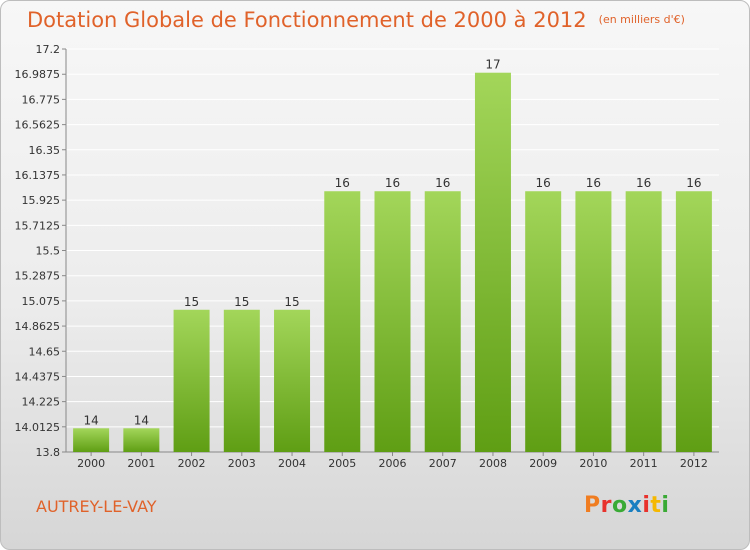  What do you see at coordinates (48, 452) in the screenshot?
I see `y-tick-label: 13.8` at bounding box center [48, 452].